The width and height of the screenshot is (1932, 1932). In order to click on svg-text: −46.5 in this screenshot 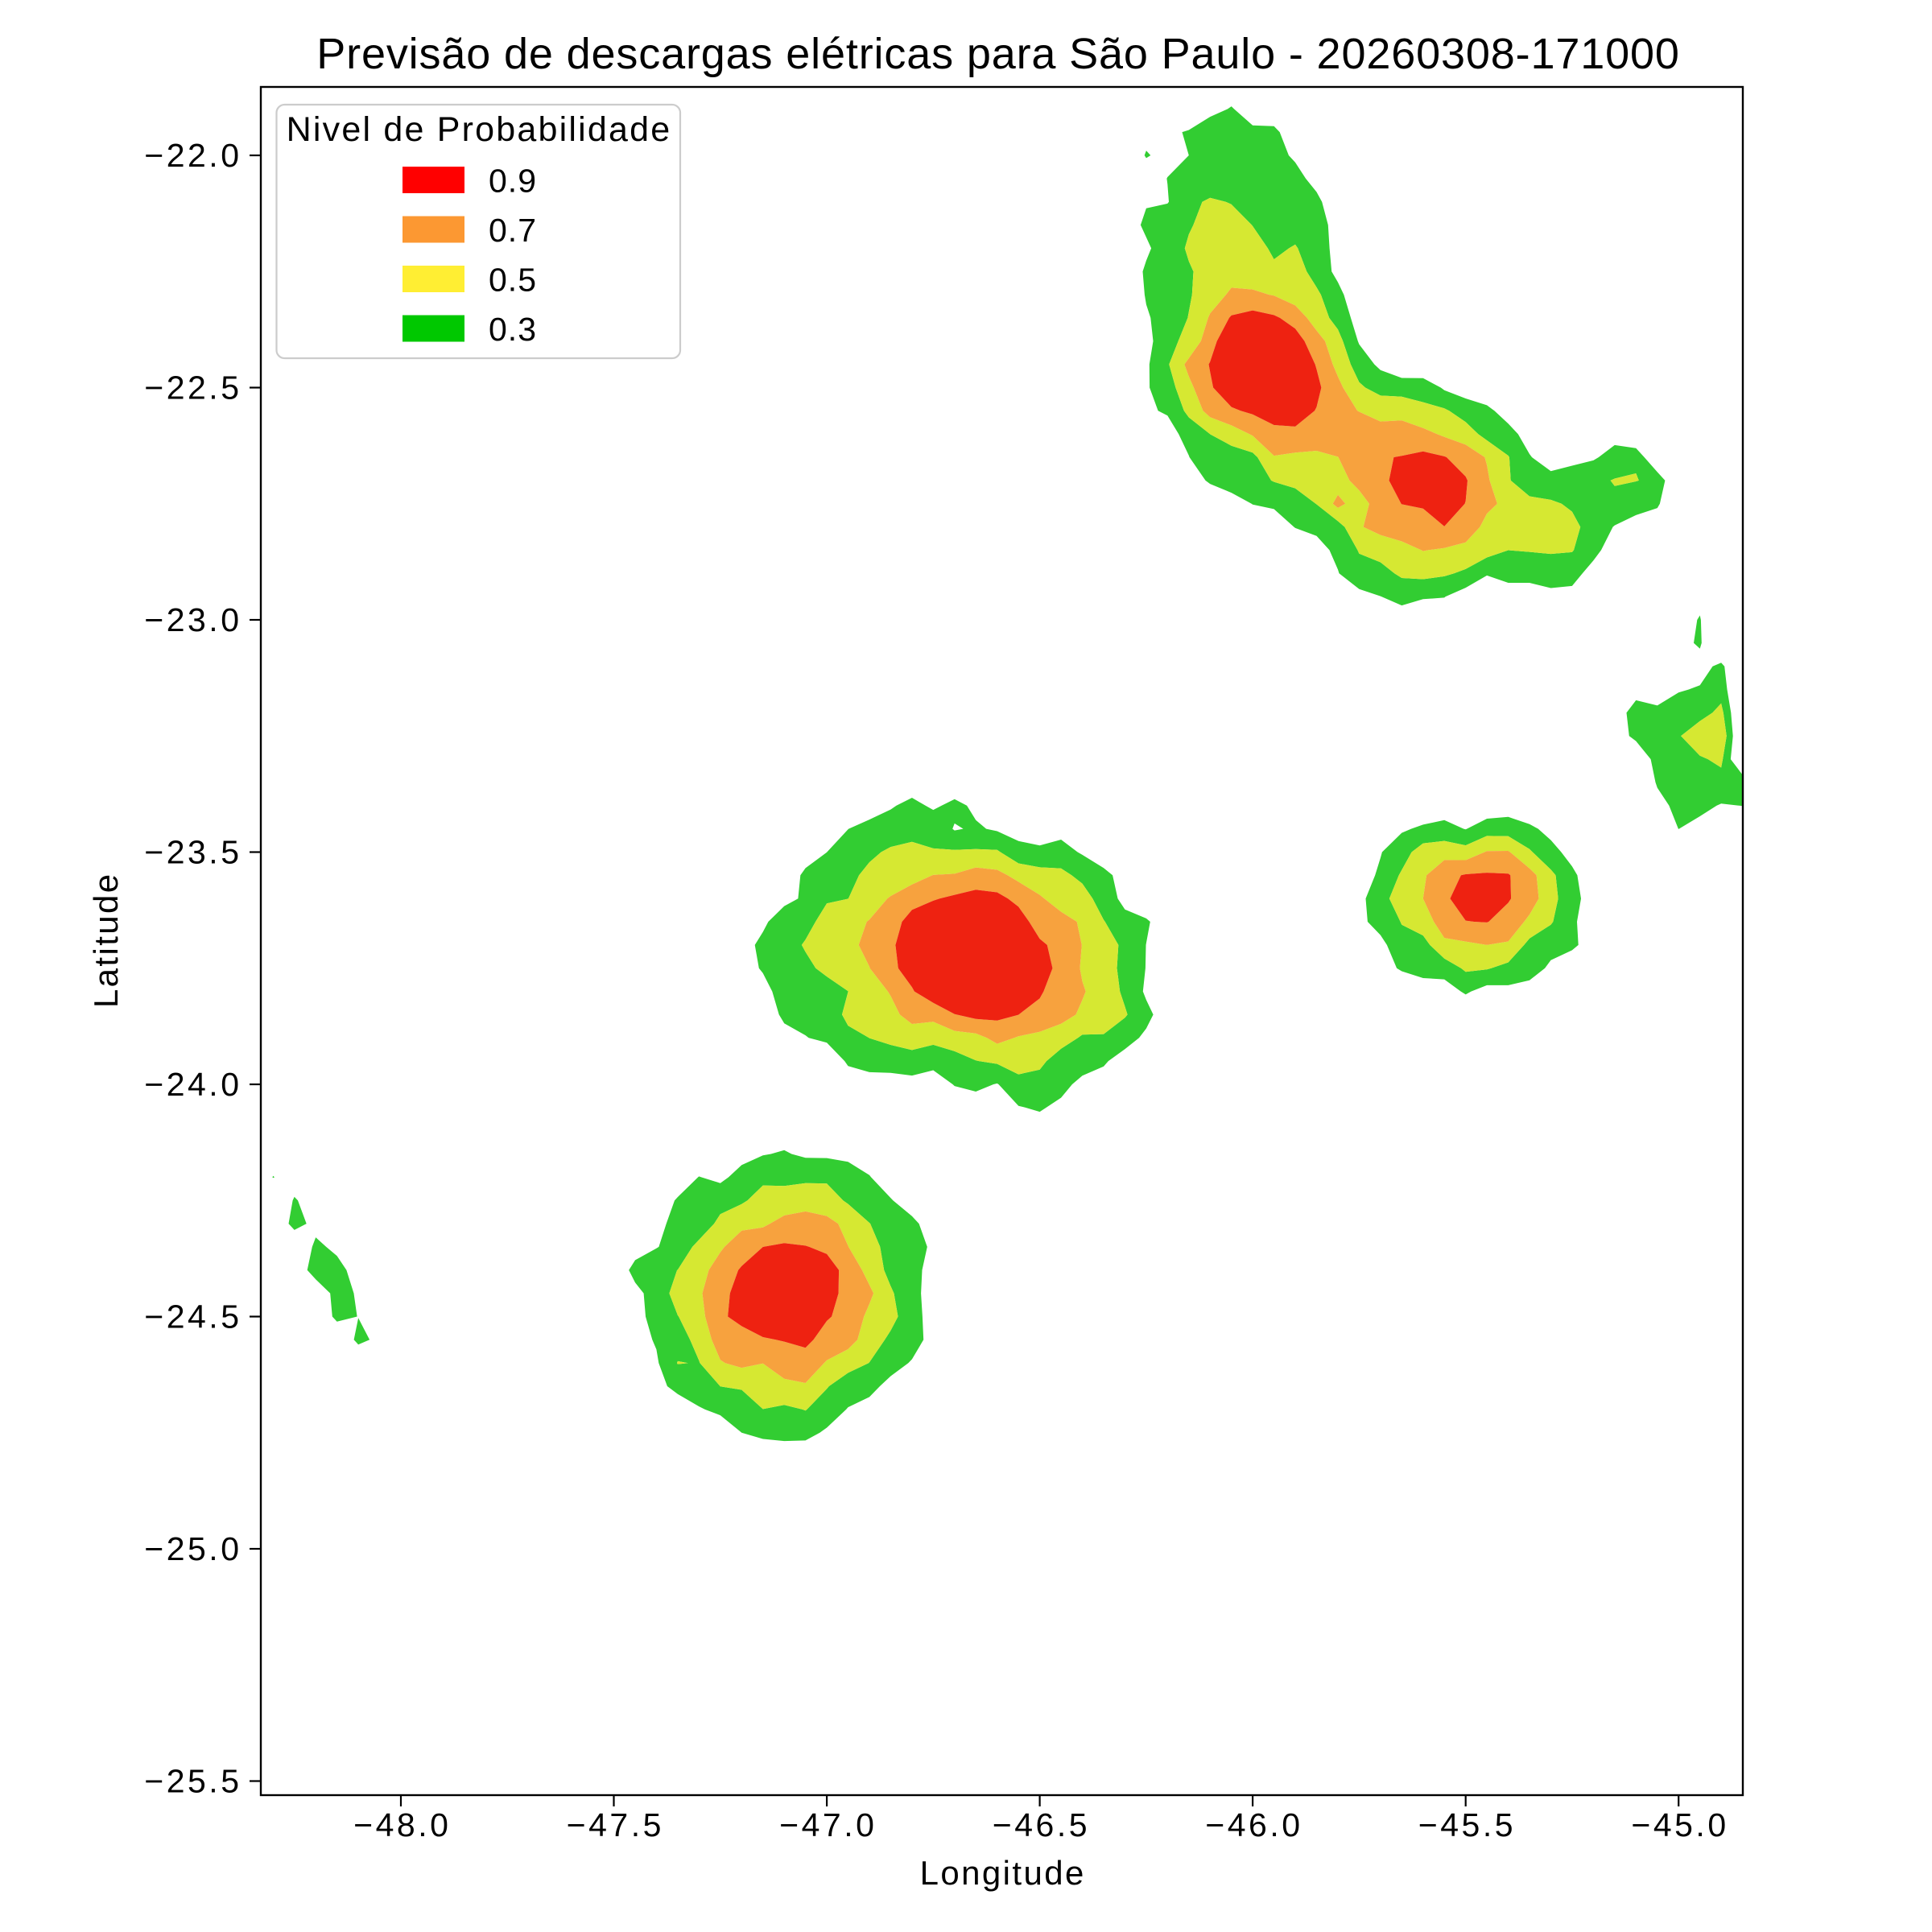, I will do `click(1041, 1824)`.